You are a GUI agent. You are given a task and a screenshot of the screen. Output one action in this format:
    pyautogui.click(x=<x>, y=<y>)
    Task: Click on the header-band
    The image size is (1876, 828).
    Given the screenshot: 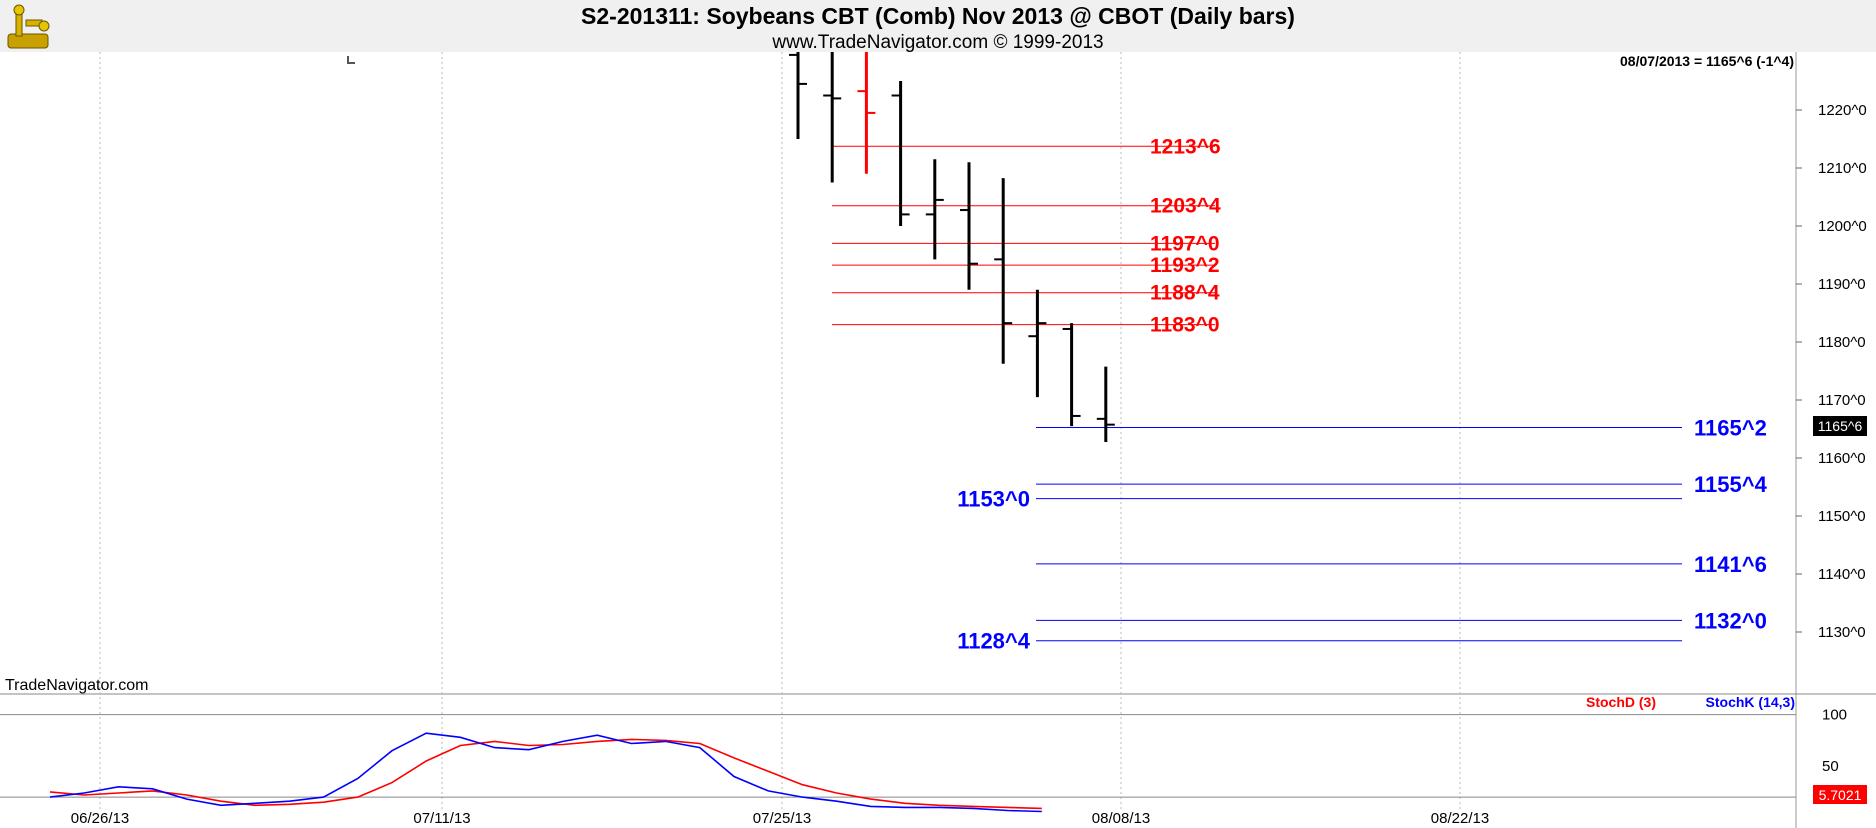 What is the action you would take?
    pyautogui.click(x=938, y=26)
    